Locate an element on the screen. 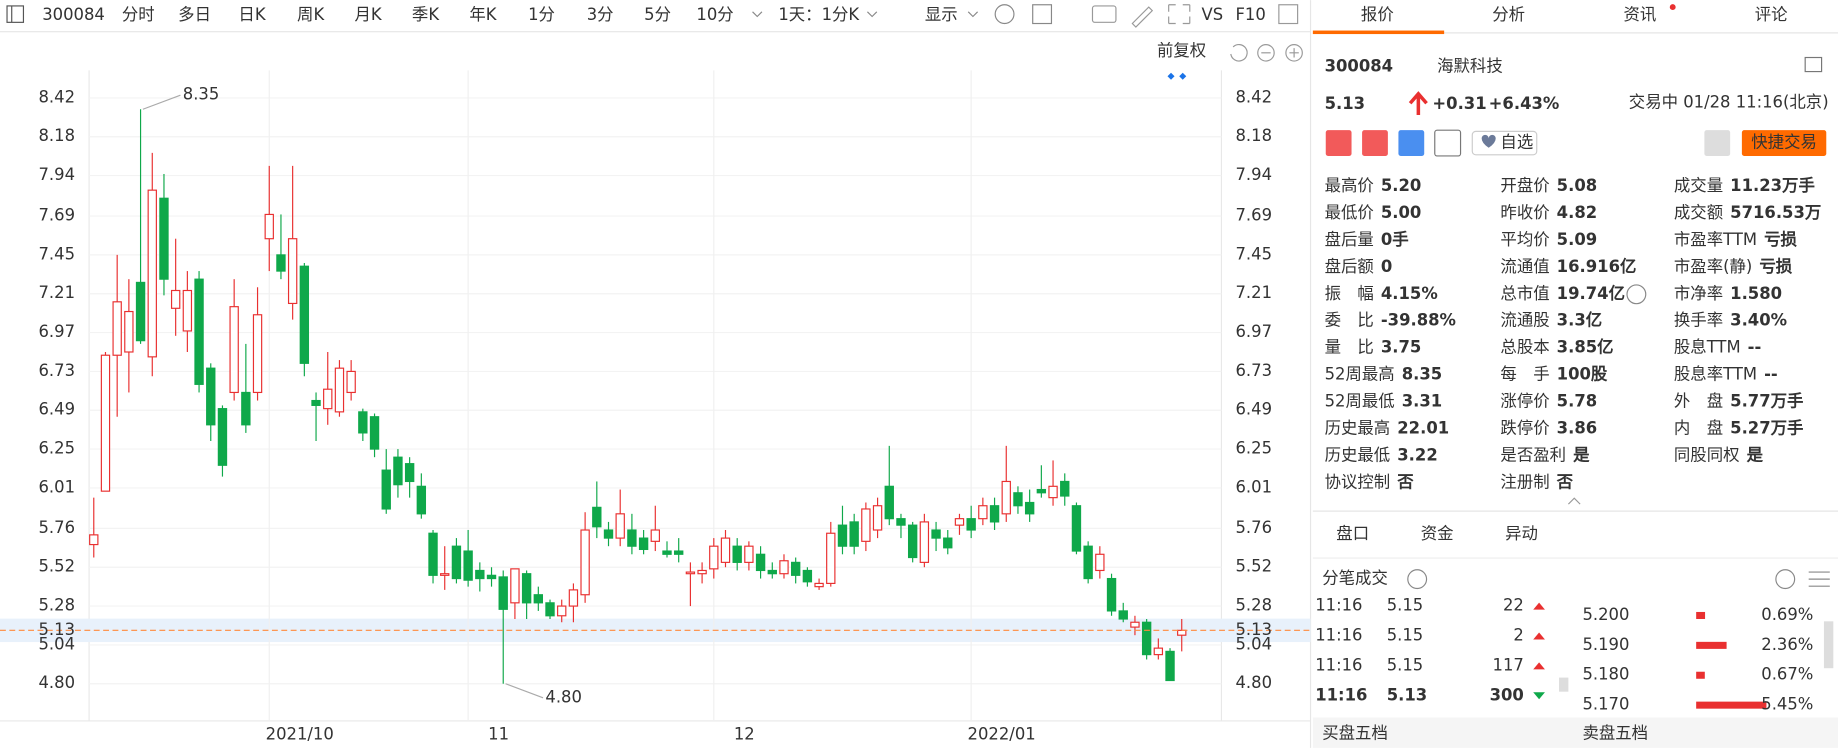  bell-button is located at coordinates (1717, 143).